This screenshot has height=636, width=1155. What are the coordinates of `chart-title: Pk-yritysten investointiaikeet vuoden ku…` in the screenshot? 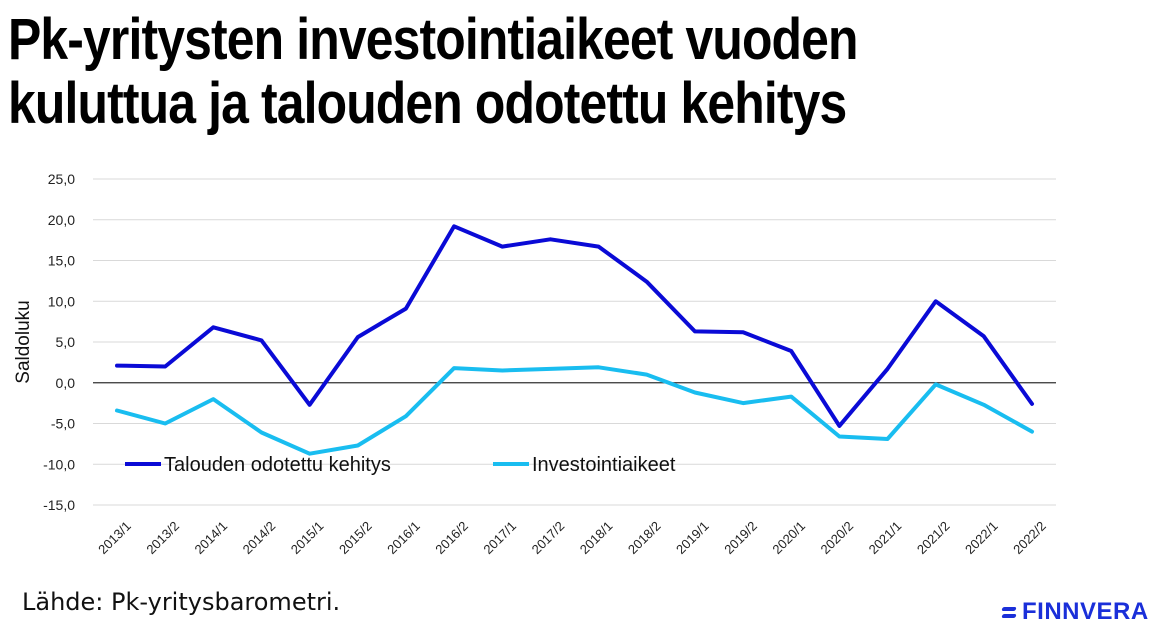 It's located at (433, 71).